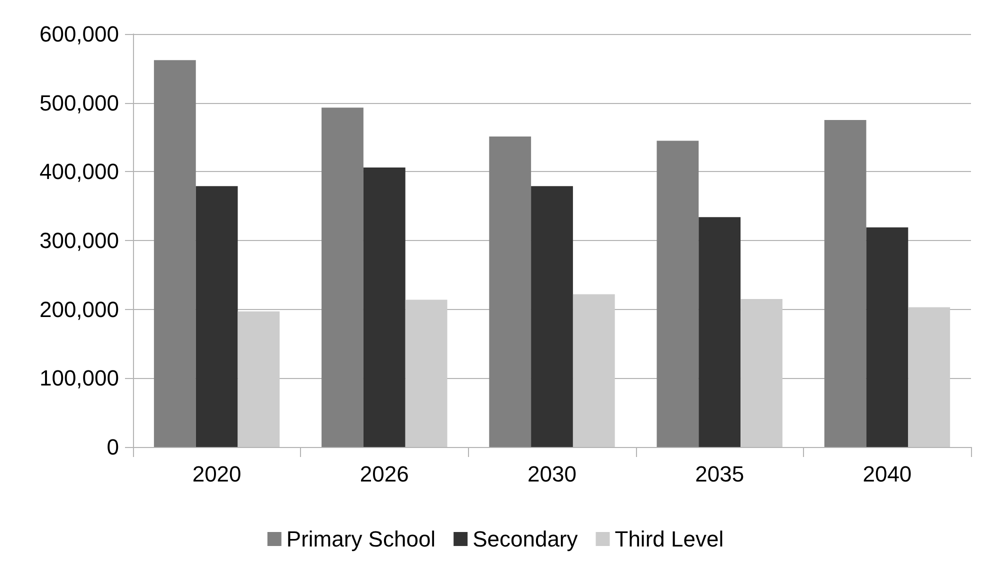 The height and width of the screenshot is (563, 991). Describe the element at coordinates (79, 240) in the screenshot. I see `y-tick-label: 300,000` at that location.